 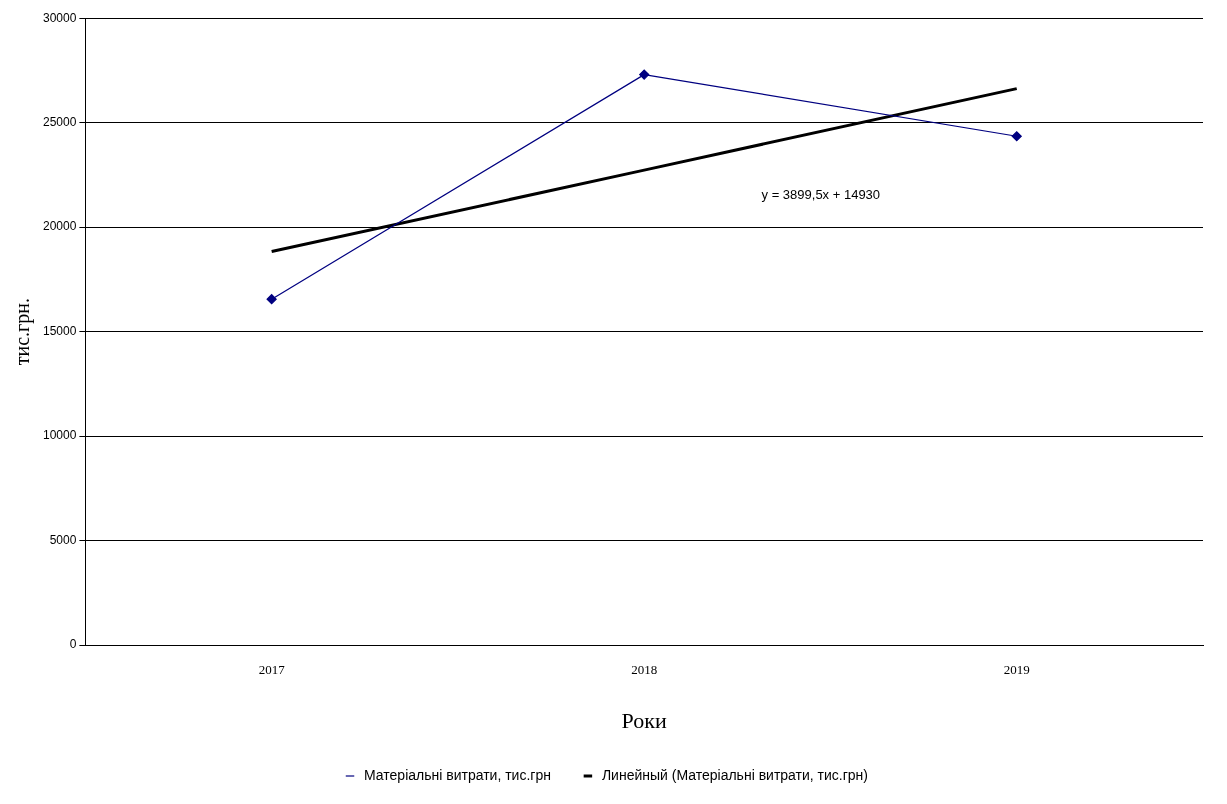 I want to click on x-tick-label: 2019, so click(x=1016, y=670).